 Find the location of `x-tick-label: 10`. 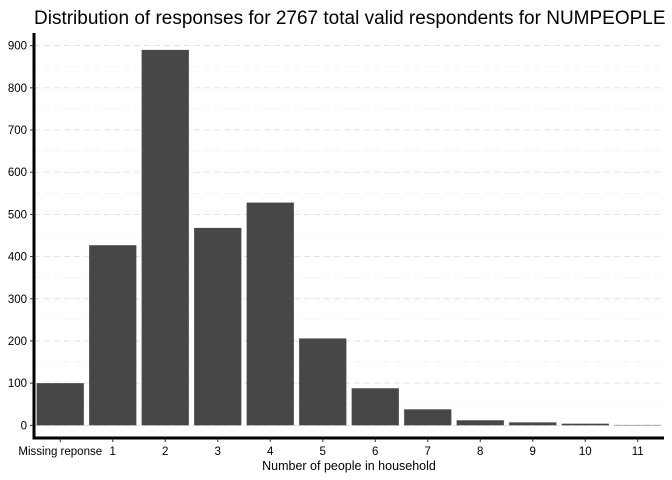

x-tick-label: 10 is located at coordinates (585, 452).